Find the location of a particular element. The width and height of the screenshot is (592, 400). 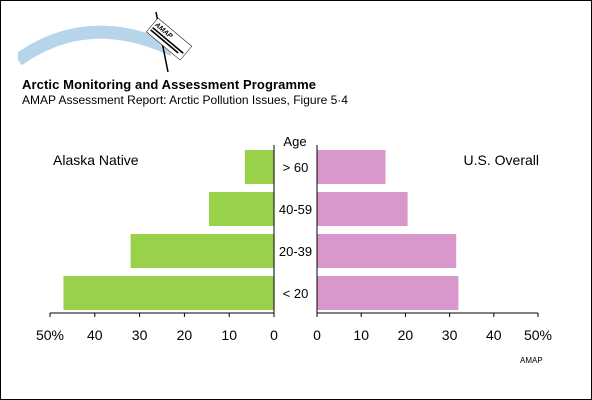

tick-label-right-0: 0 is located at coordinates (317, 335).